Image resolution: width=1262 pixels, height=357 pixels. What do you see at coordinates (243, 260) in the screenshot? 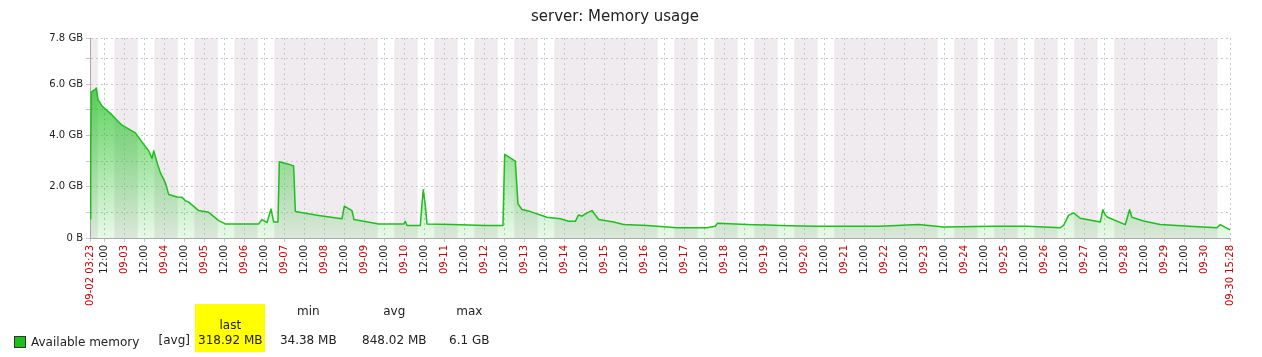
I see `x-tick-label: 09-06` at bounding box center [243, 260].